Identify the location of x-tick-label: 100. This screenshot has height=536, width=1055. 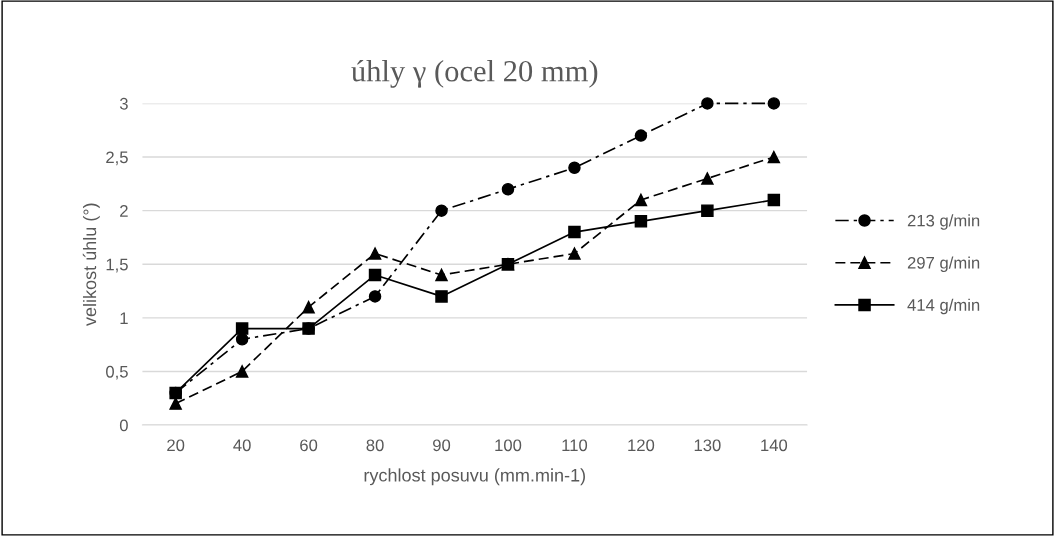
(508, 445).